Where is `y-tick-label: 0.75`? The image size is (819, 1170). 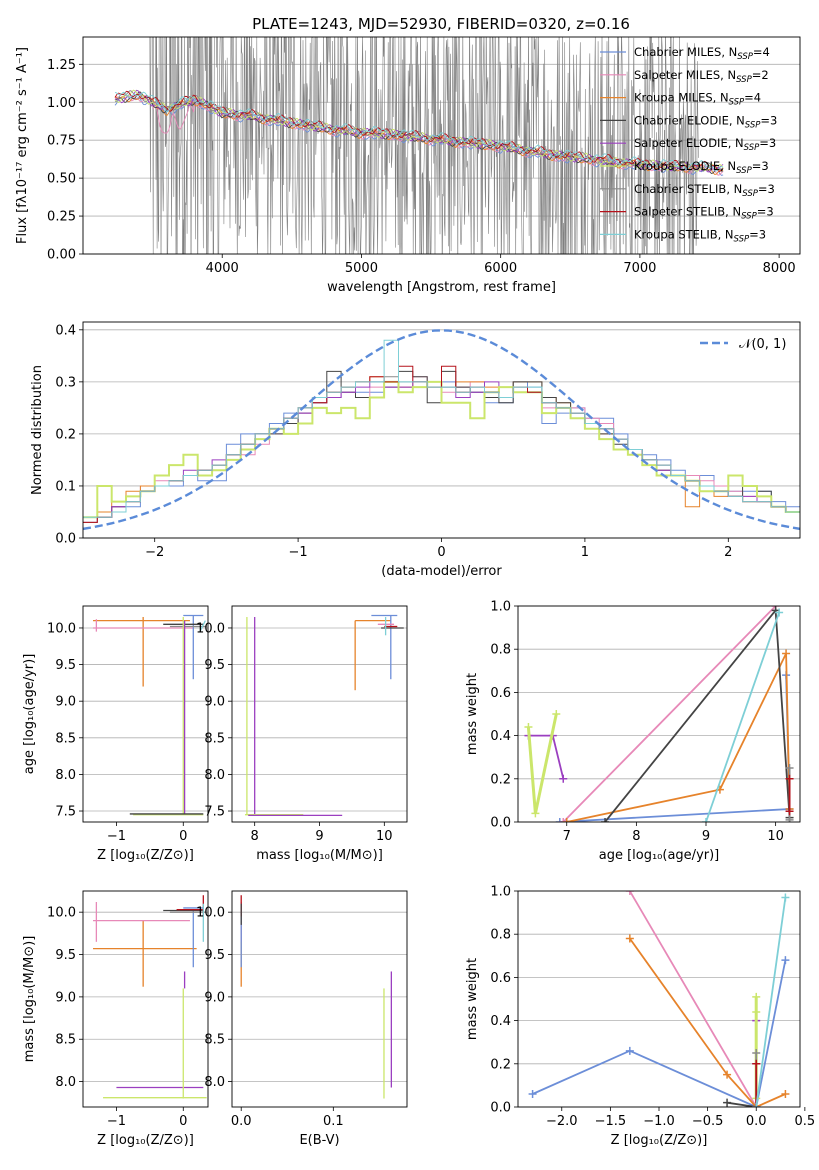
y-tick-label: 0.75 is located at coordinates (61, 141).